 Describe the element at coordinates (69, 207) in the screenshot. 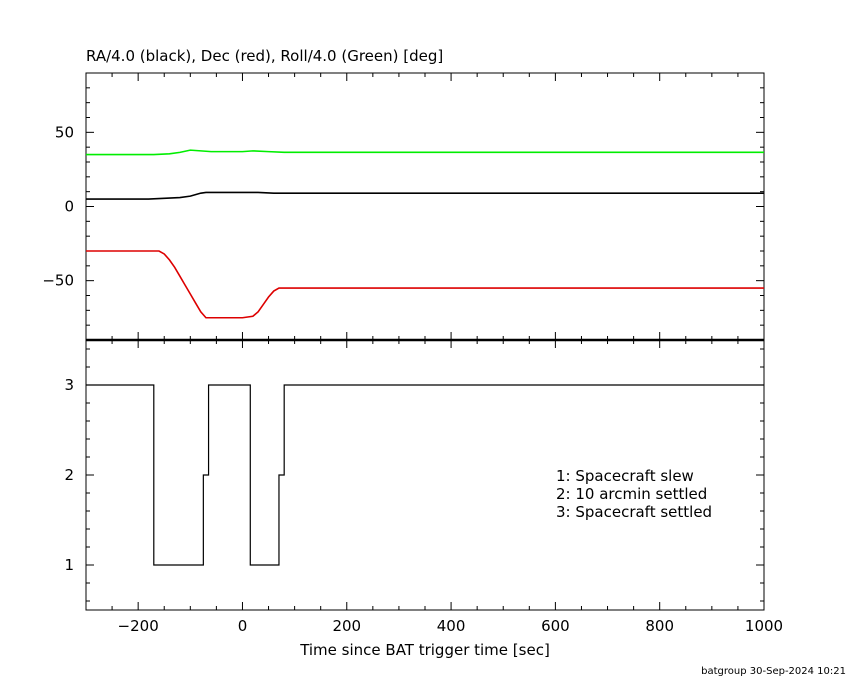

I see `top-y-tick-label: 0` at that location.